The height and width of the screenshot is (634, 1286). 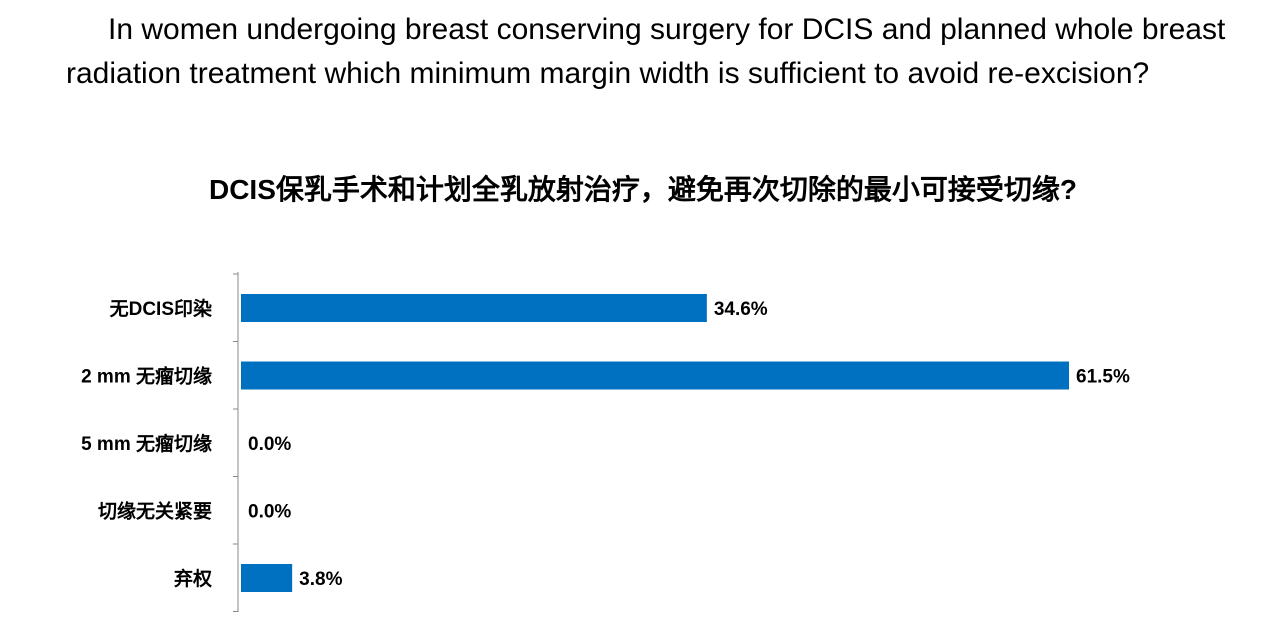 What do you see at coordinates (161, 308) in the screenshot?
I see `category-label: 无DCIS印染` at bounding box center [161, 308].